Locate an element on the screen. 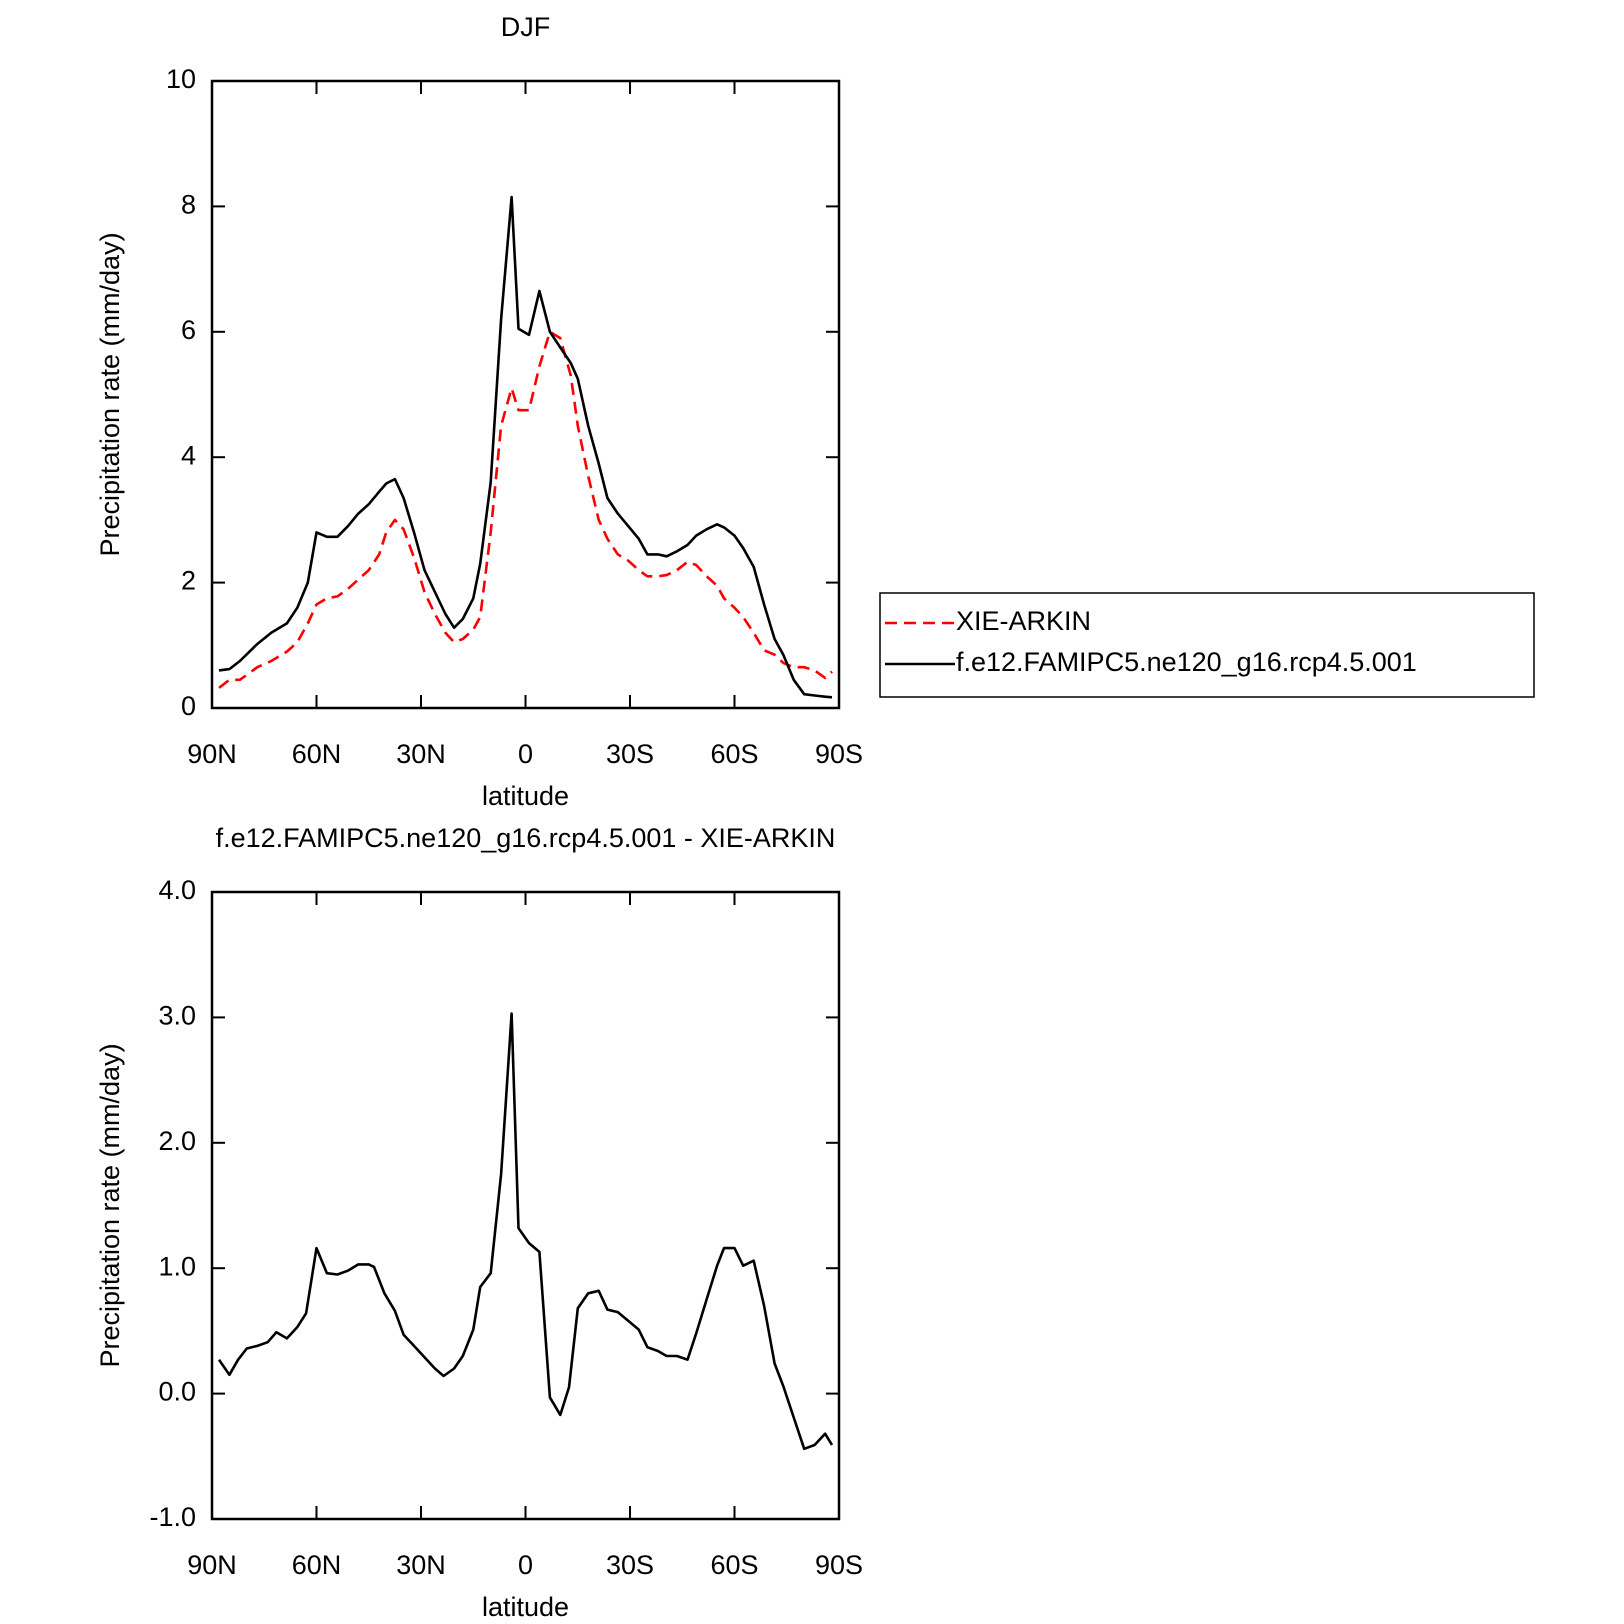 The image size is (1624, 1624). y-tick-label: 8 is located at coordinates (188, 205).